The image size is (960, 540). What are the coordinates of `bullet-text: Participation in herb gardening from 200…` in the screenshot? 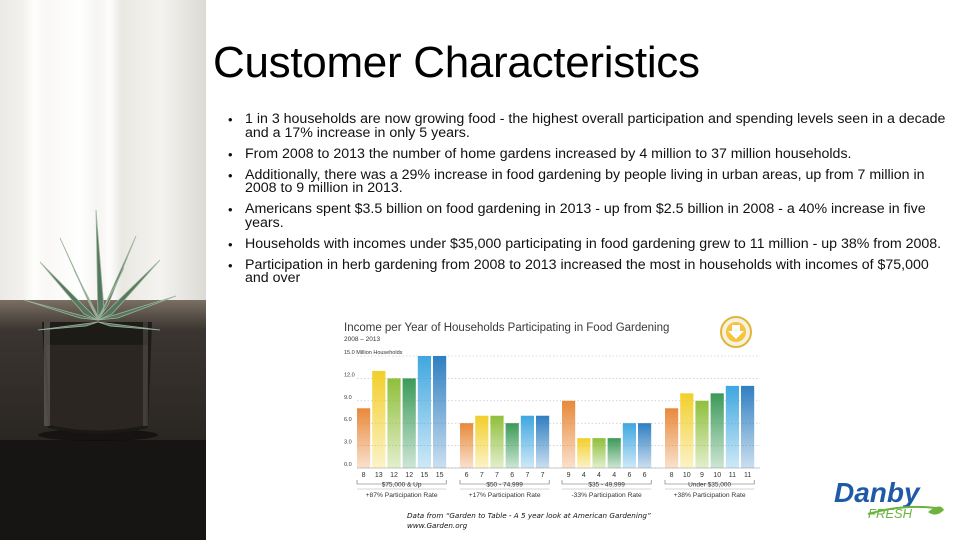 It's located at (587, 271).